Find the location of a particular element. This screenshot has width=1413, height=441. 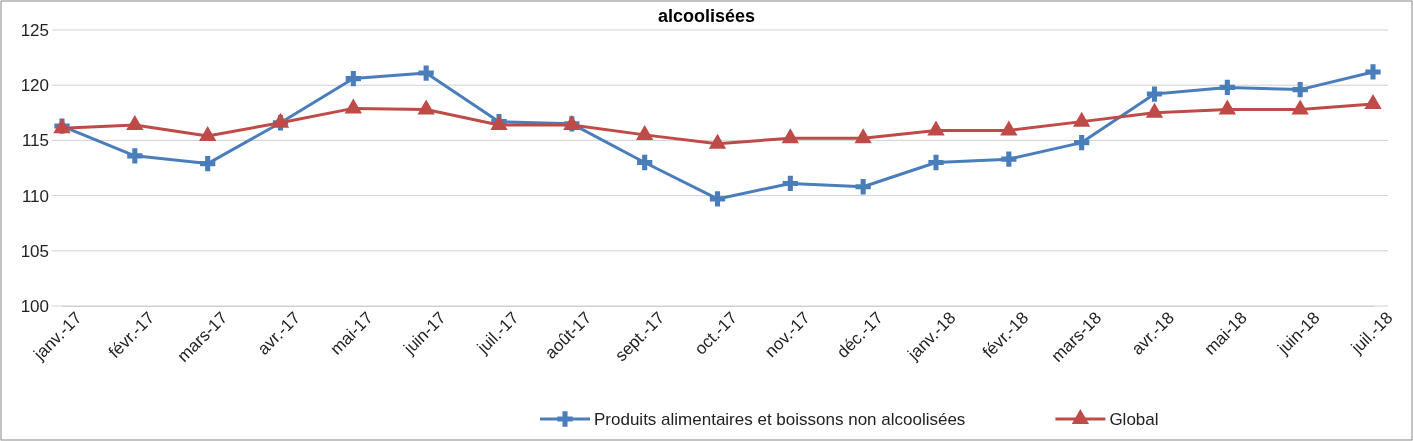

y-tick-label: 105 is located at coordinates (34, 251).